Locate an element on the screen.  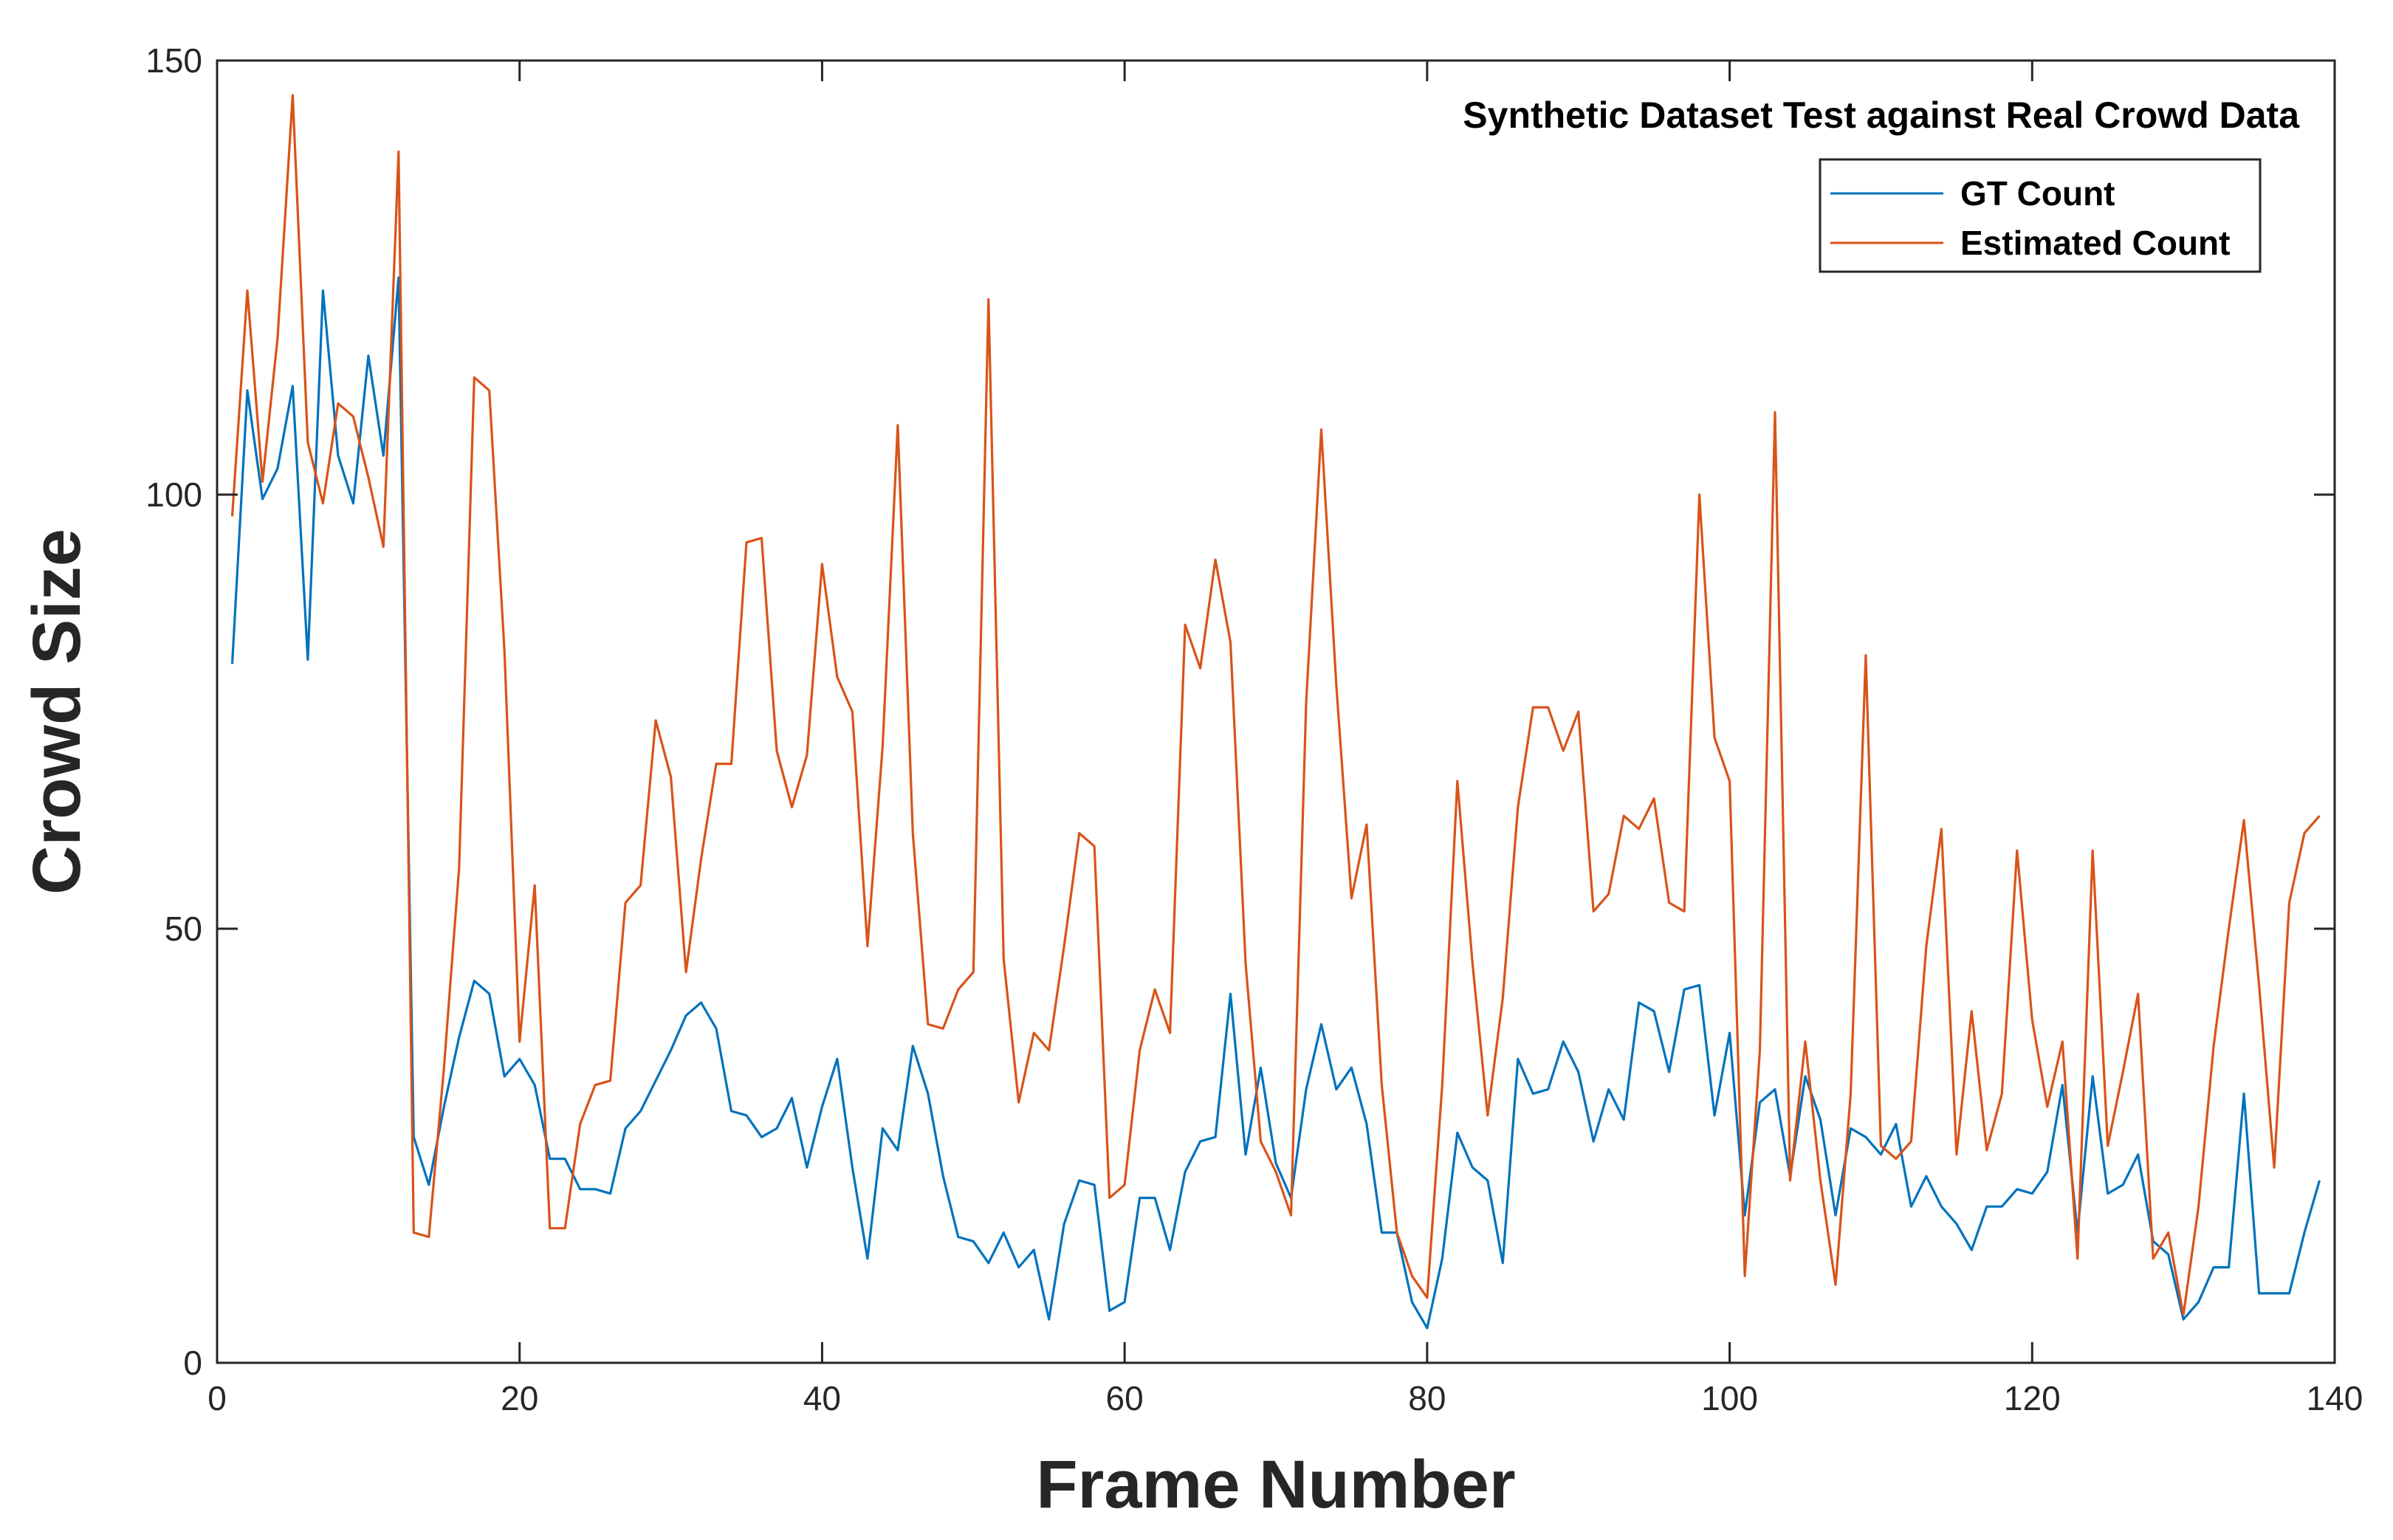
legend-label-gt-count: GT Count is located at coordinates (2037, 194).